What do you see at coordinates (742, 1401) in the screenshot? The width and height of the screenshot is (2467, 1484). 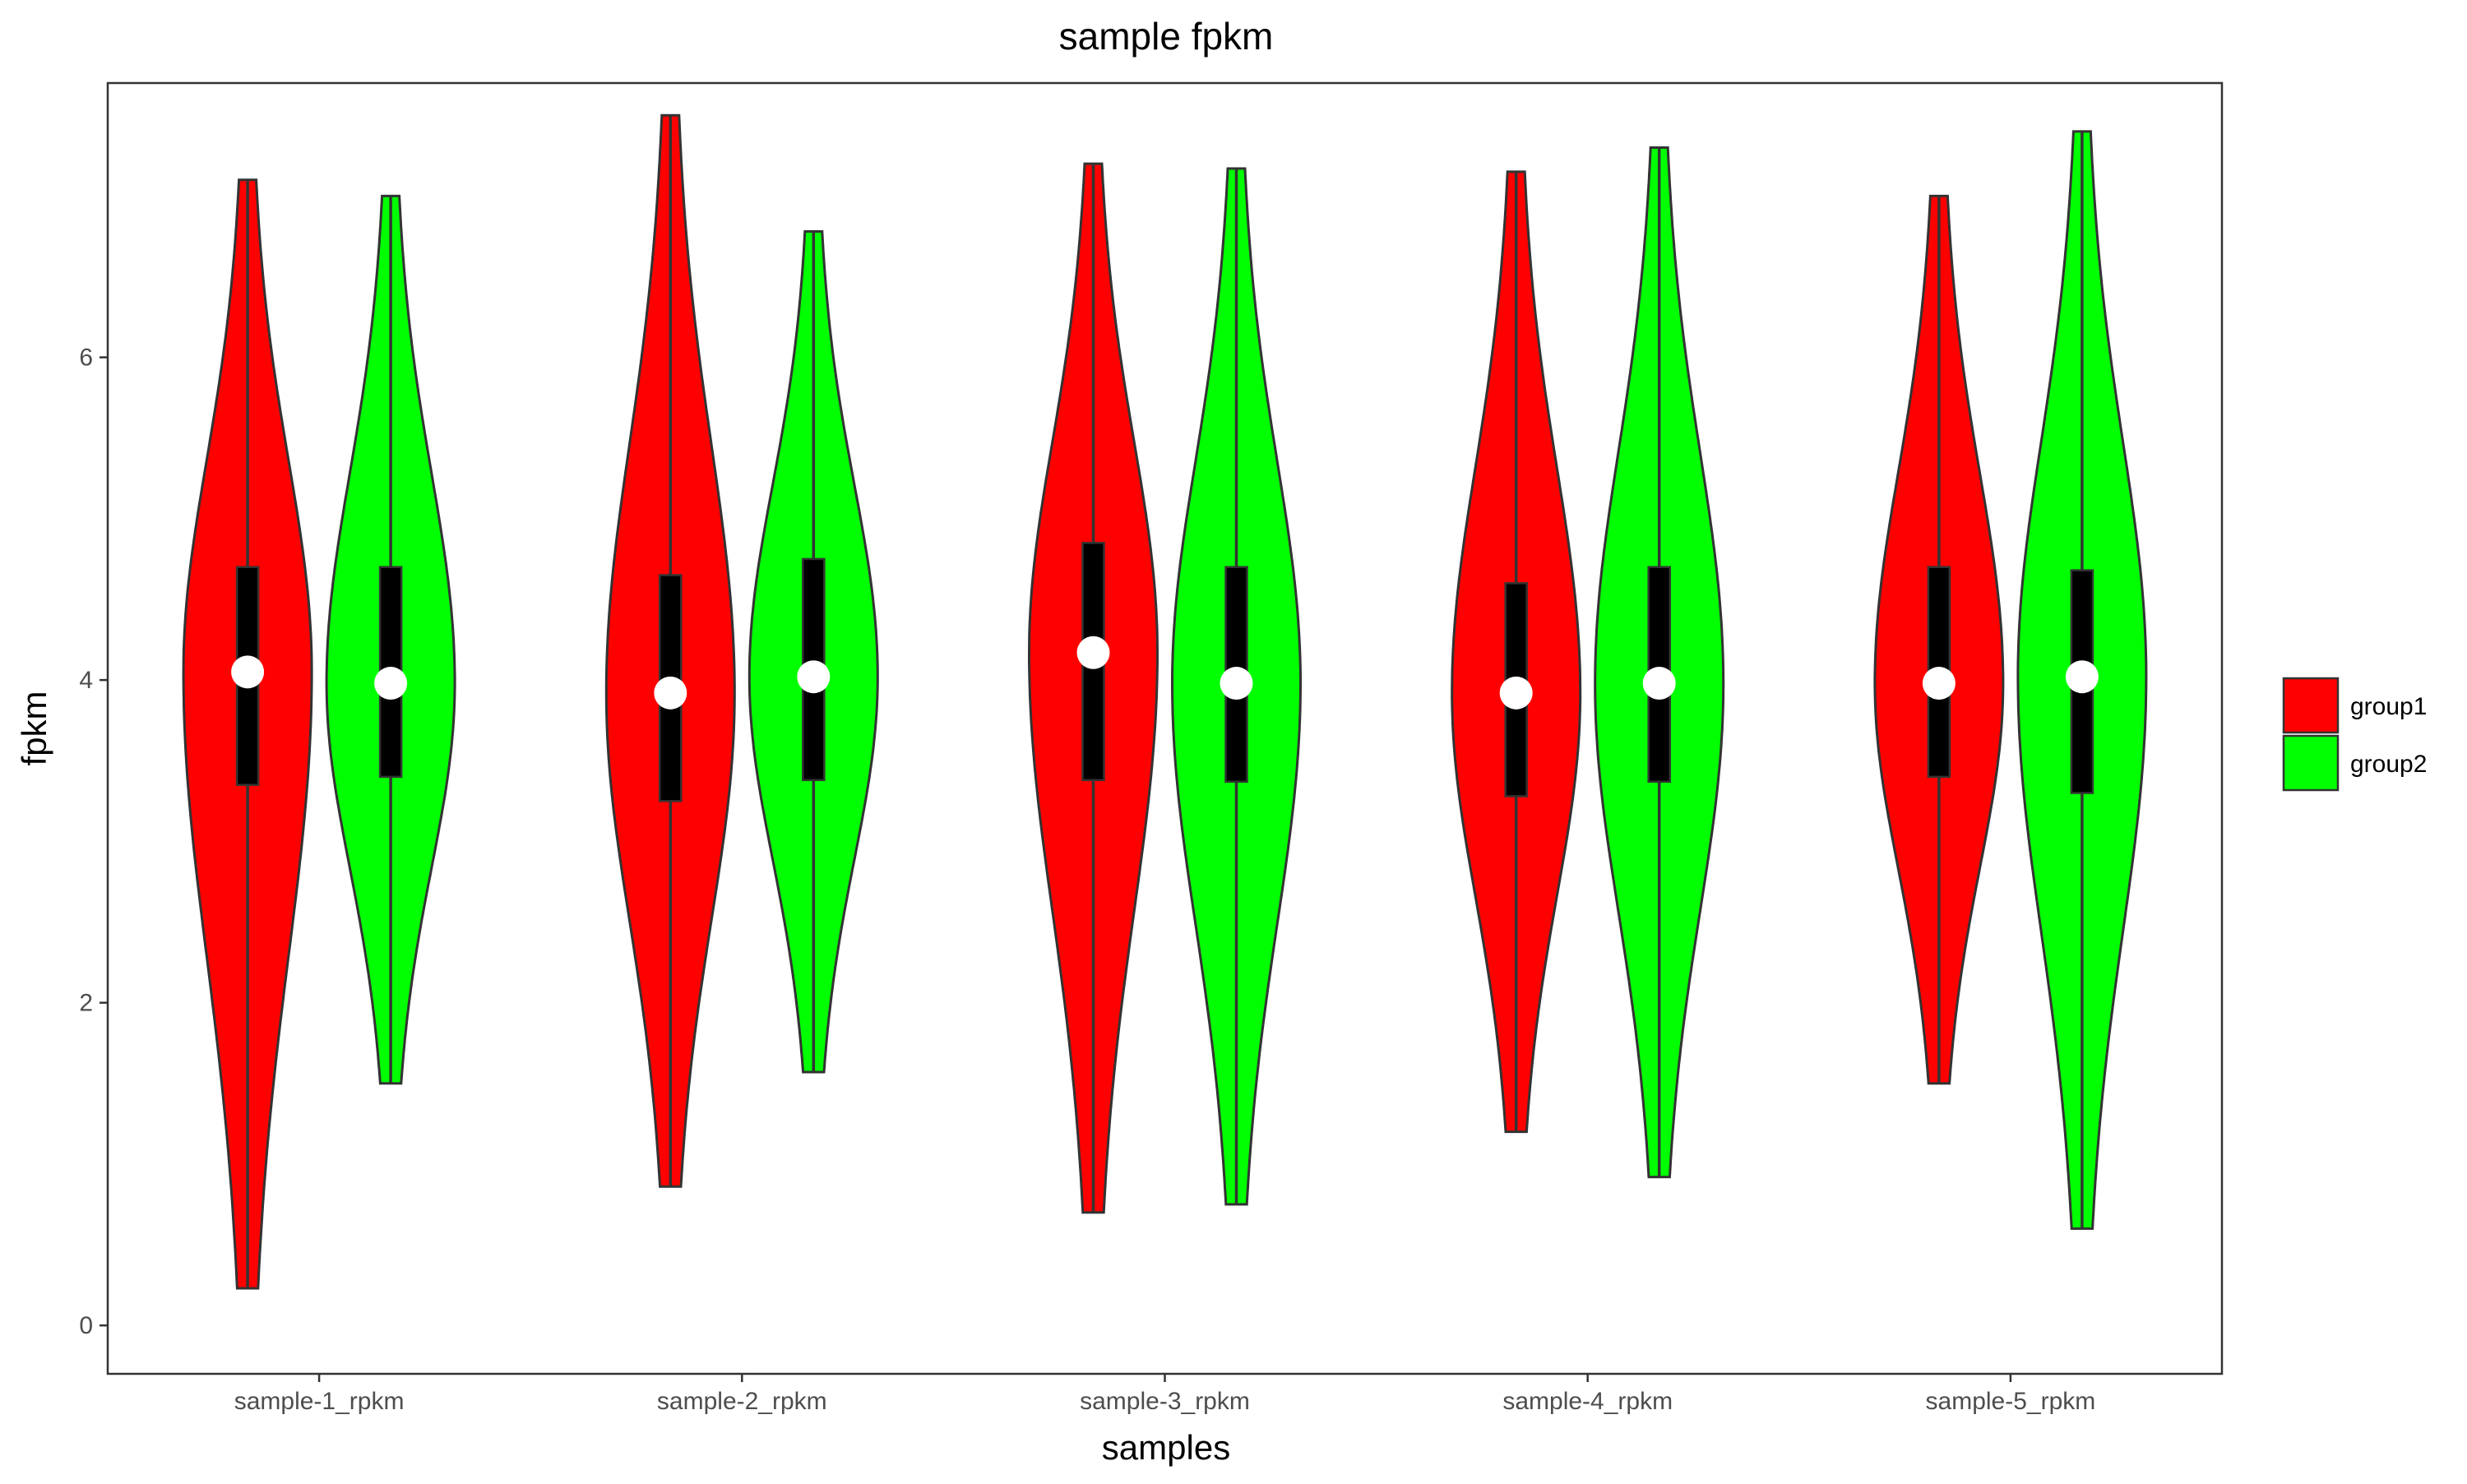 I see `x-tick-label: sample-2_rpkm` at bounding box center [742, 1401].